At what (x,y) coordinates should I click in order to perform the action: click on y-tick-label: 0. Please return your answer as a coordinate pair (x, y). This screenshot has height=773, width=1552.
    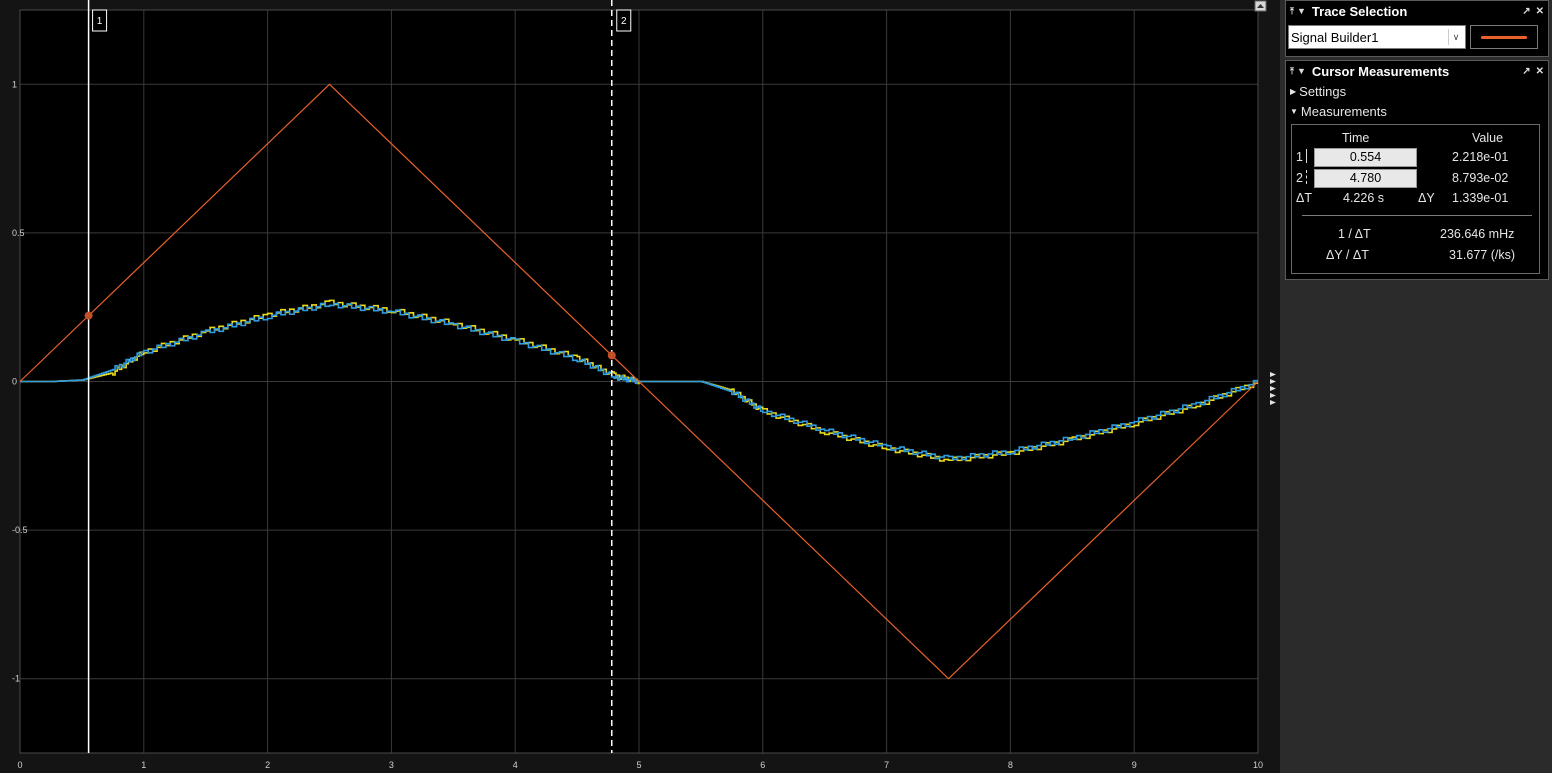
    Looking at the image, I should click on (14, 382).